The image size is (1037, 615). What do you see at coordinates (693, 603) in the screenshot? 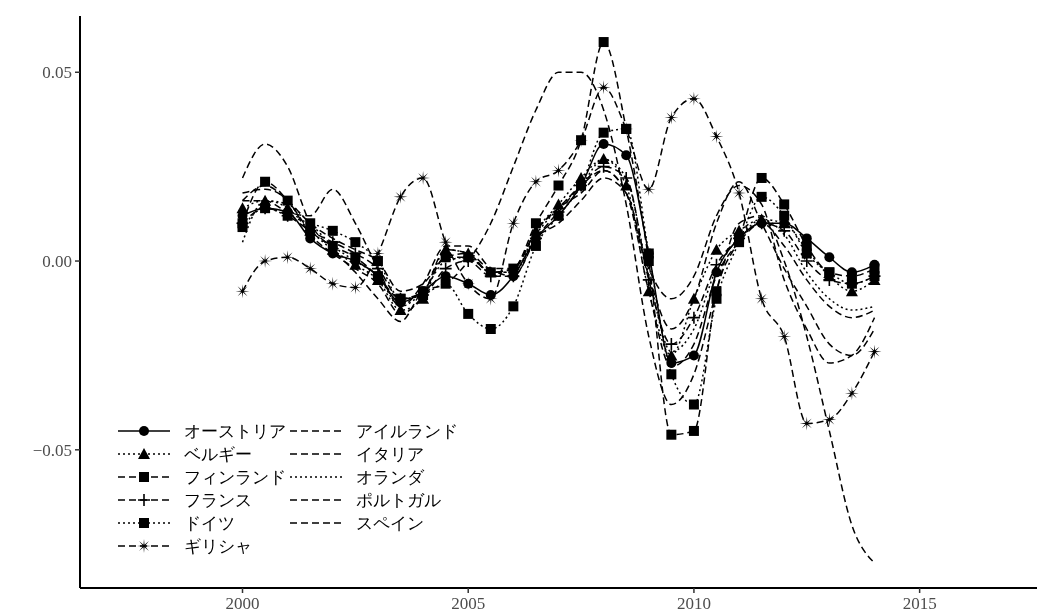
I see `x-tick-label: 2010` at bounding box center [693, 603].